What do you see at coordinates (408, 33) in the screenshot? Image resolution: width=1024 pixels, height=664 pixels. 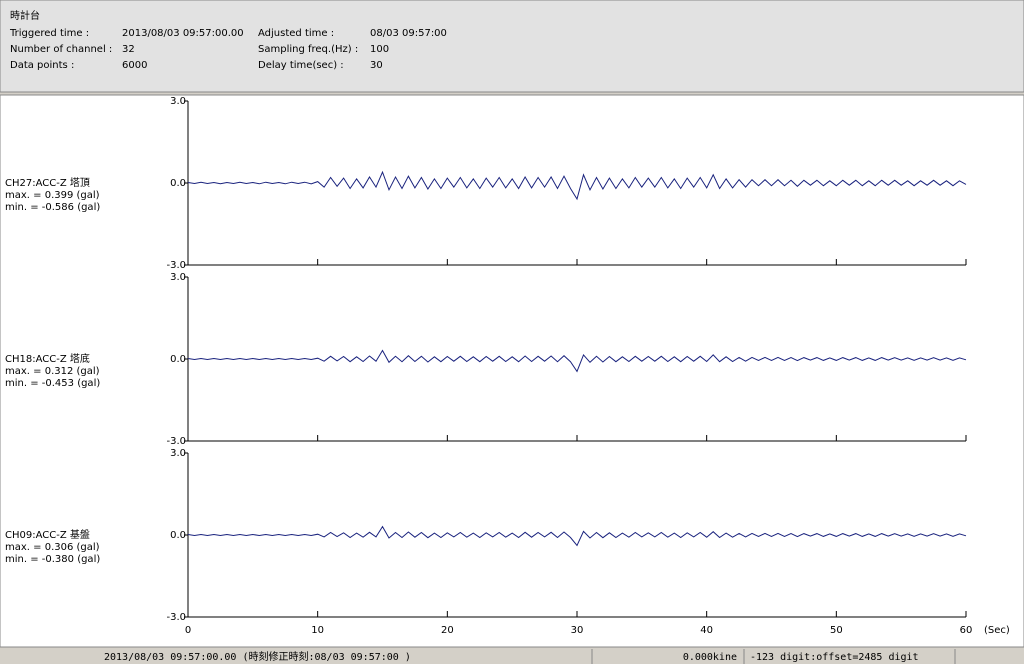 I see `field-value: 08/03 09:57:00` at bounding box center [408, 33].